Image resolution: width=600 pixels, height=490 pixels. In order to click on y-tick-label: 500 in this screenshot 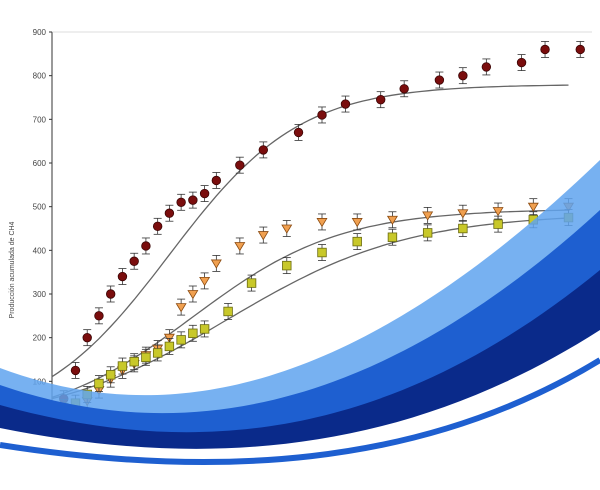, I will do `click(40, 207)`.